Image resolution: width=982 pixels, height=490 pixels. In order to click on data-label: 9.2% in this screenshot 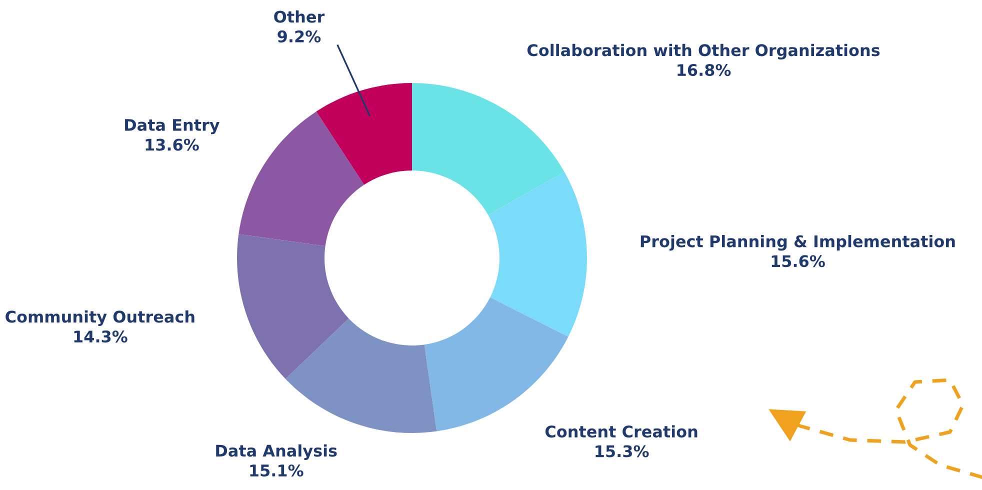, I will do `click(299, 36)`.